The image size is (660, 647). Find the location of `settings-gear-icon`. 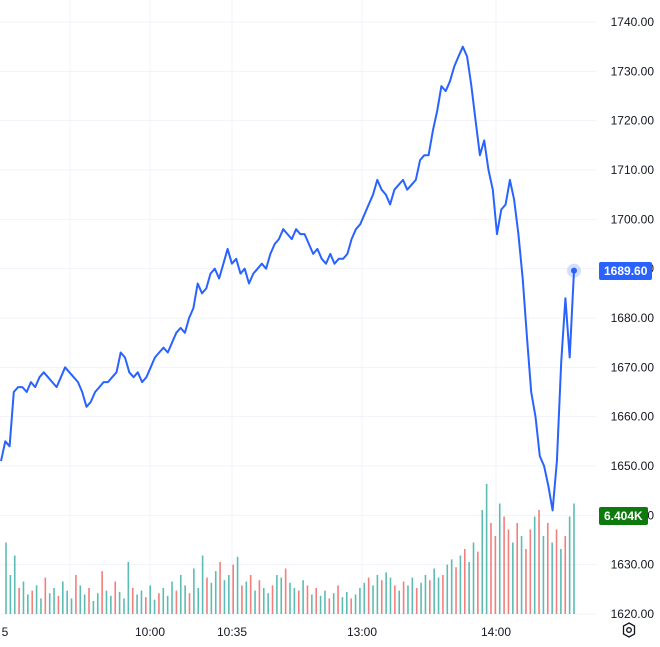

settings-gear-icon is located at coordinates (629, 630).